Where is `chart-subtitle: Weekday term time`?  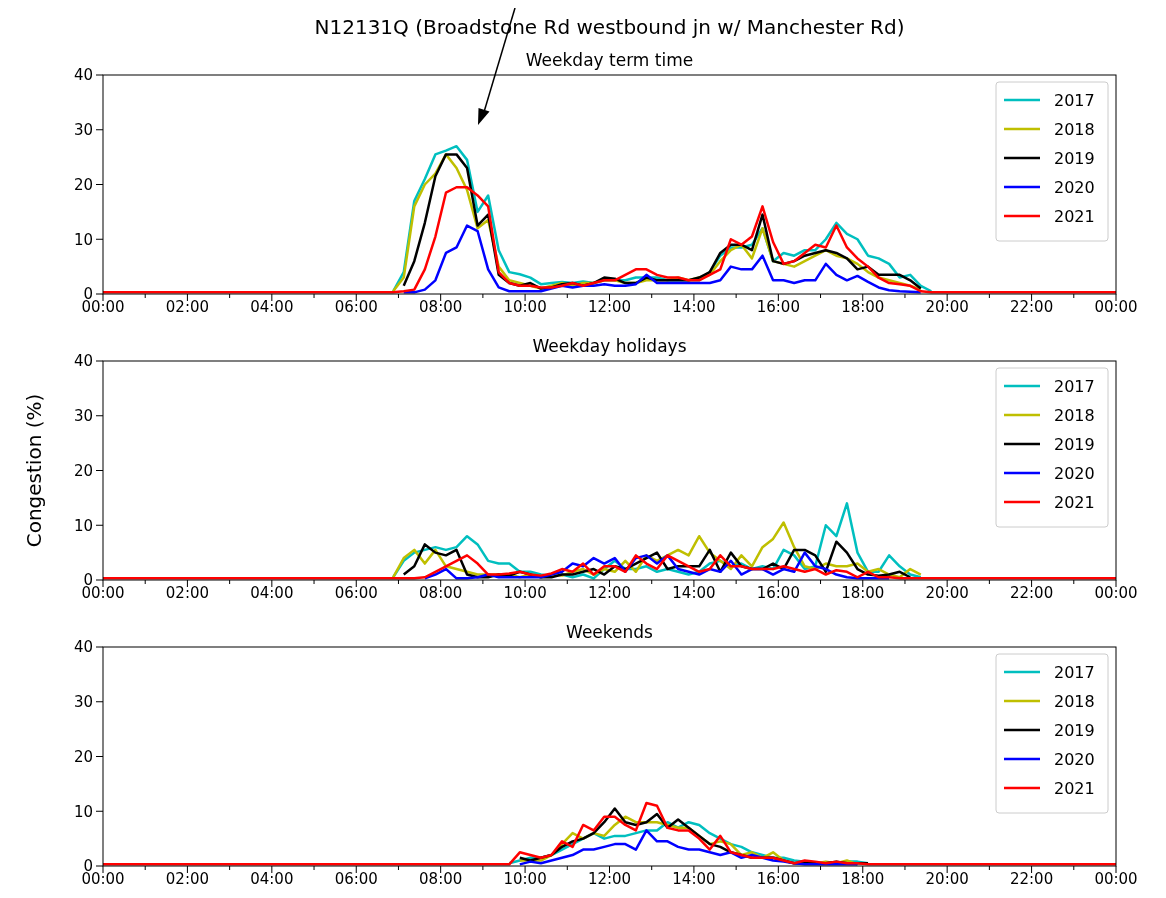
chart-subtitle: Weekday term time is located at coordinates (609, 60).